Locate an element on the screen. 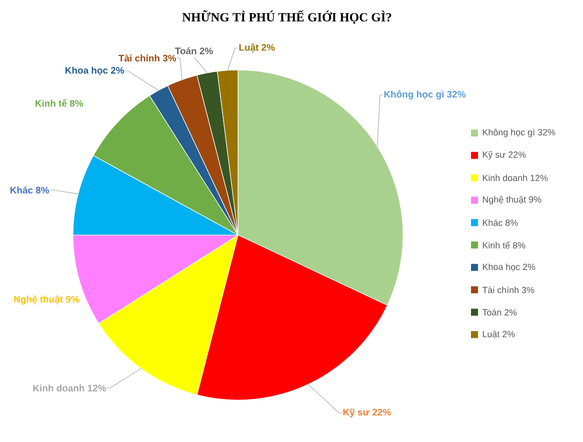  slice-label: Khoa học 2% is located at coordinates (95, 71).